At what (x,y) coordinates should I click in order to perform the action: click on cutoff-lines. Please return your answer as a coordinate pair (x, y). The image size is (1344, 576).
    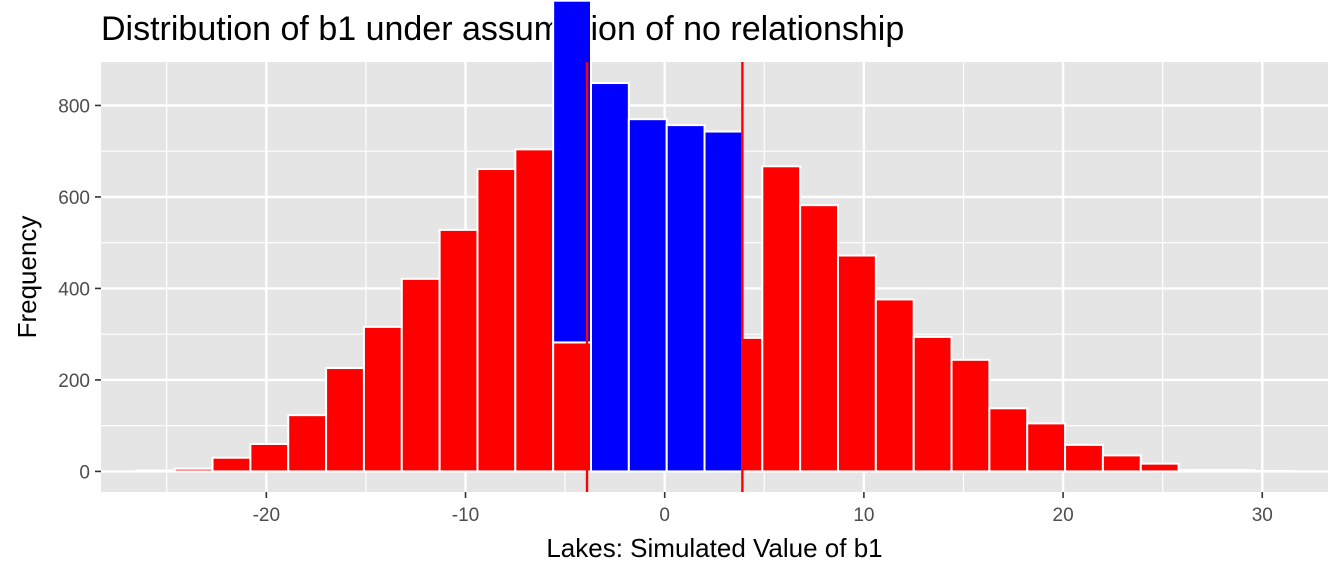
    Looking at the image, I should click on (664, 277).